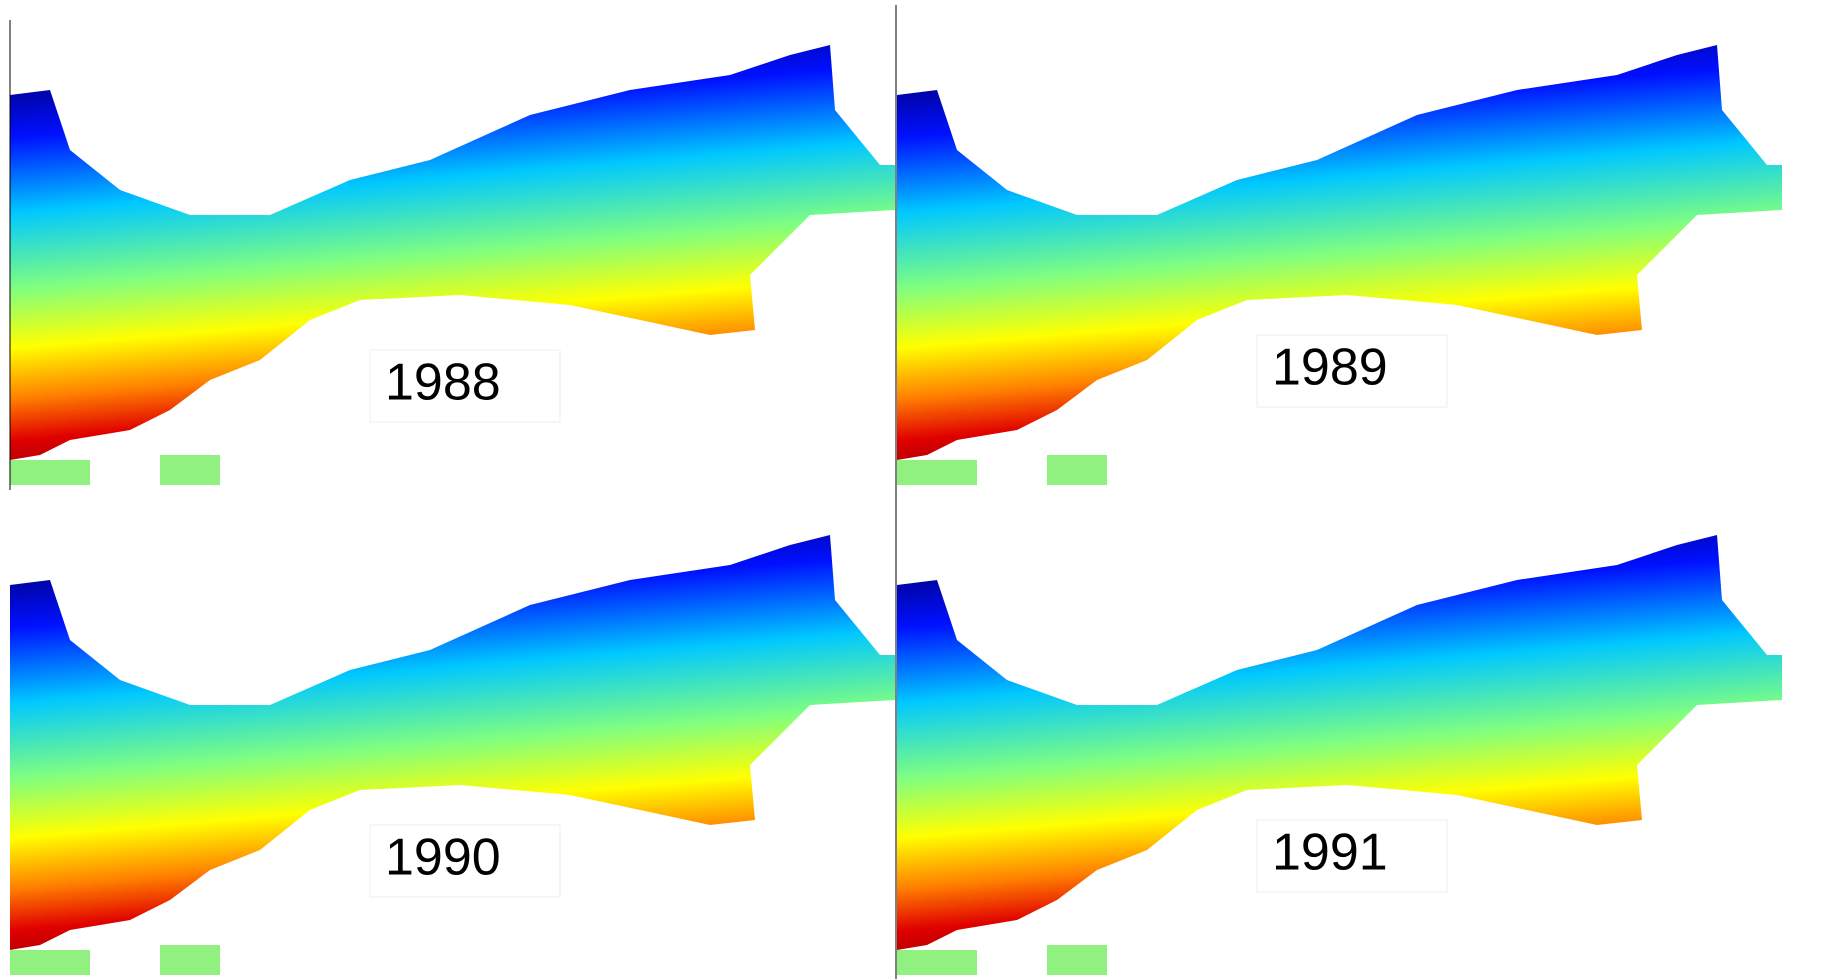  Describe the element at coordinates (1330, 853) in the screenshot. I see `year-label: 1991` at that location.